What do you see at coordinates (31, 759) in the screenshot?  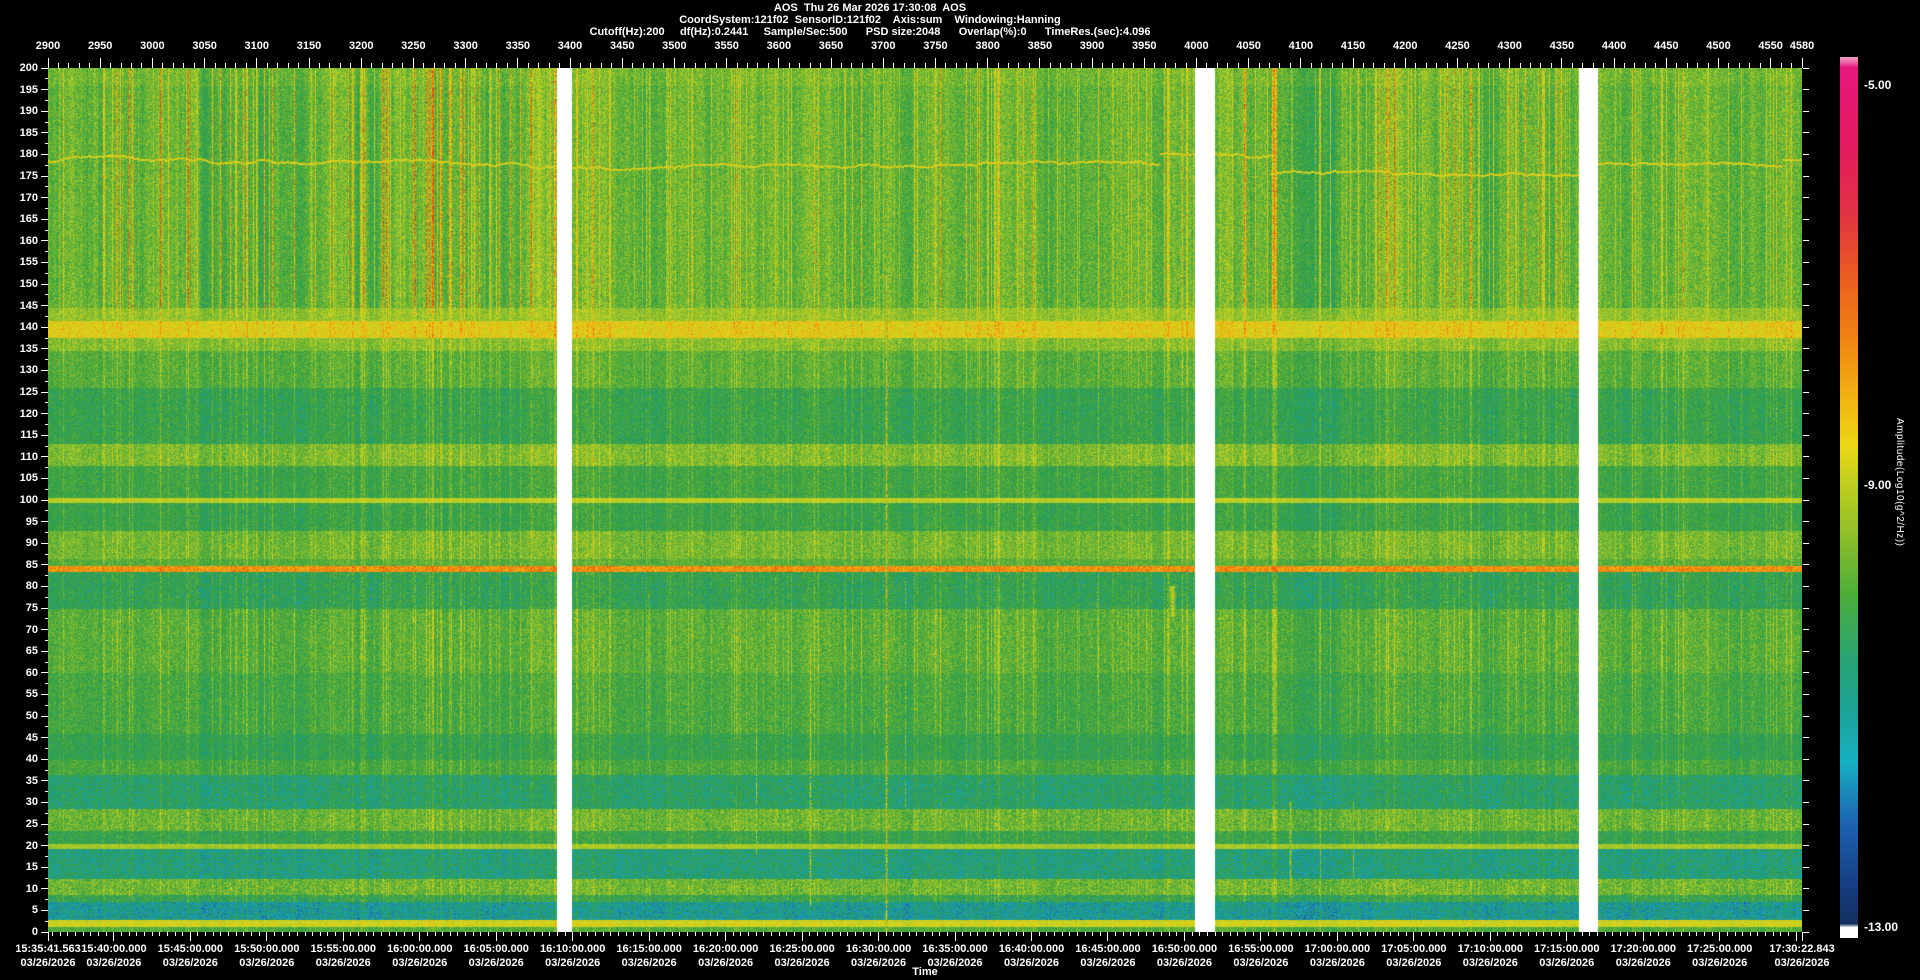 I see `frequency-label: 40` at bounding box center [31, 759].